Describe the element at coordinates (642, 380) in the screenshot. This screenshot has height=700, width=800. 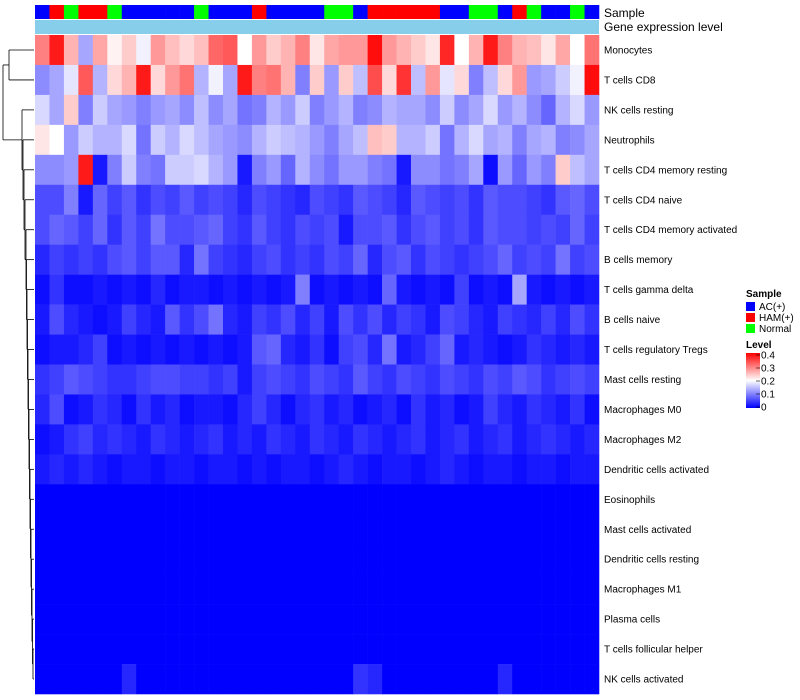
I see `row-label: Mast cells resting` at that location.